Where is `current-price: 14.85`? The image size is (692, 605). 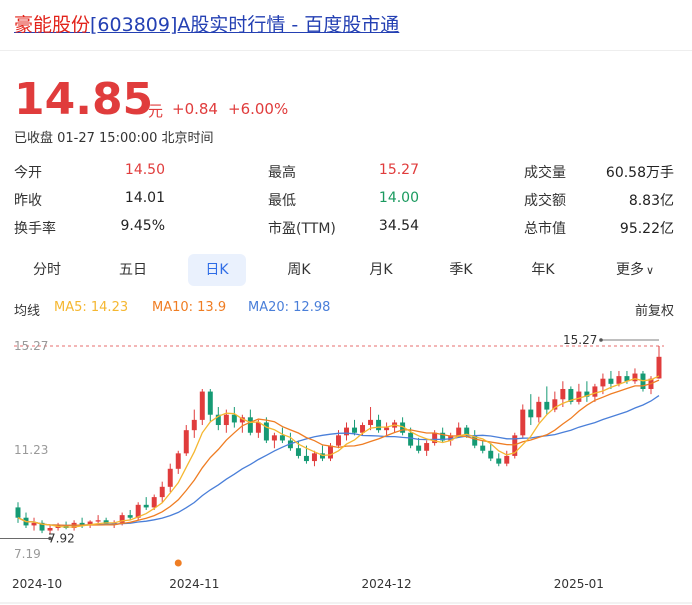
current-price: 14.85 is located at coordinates (84, 99).